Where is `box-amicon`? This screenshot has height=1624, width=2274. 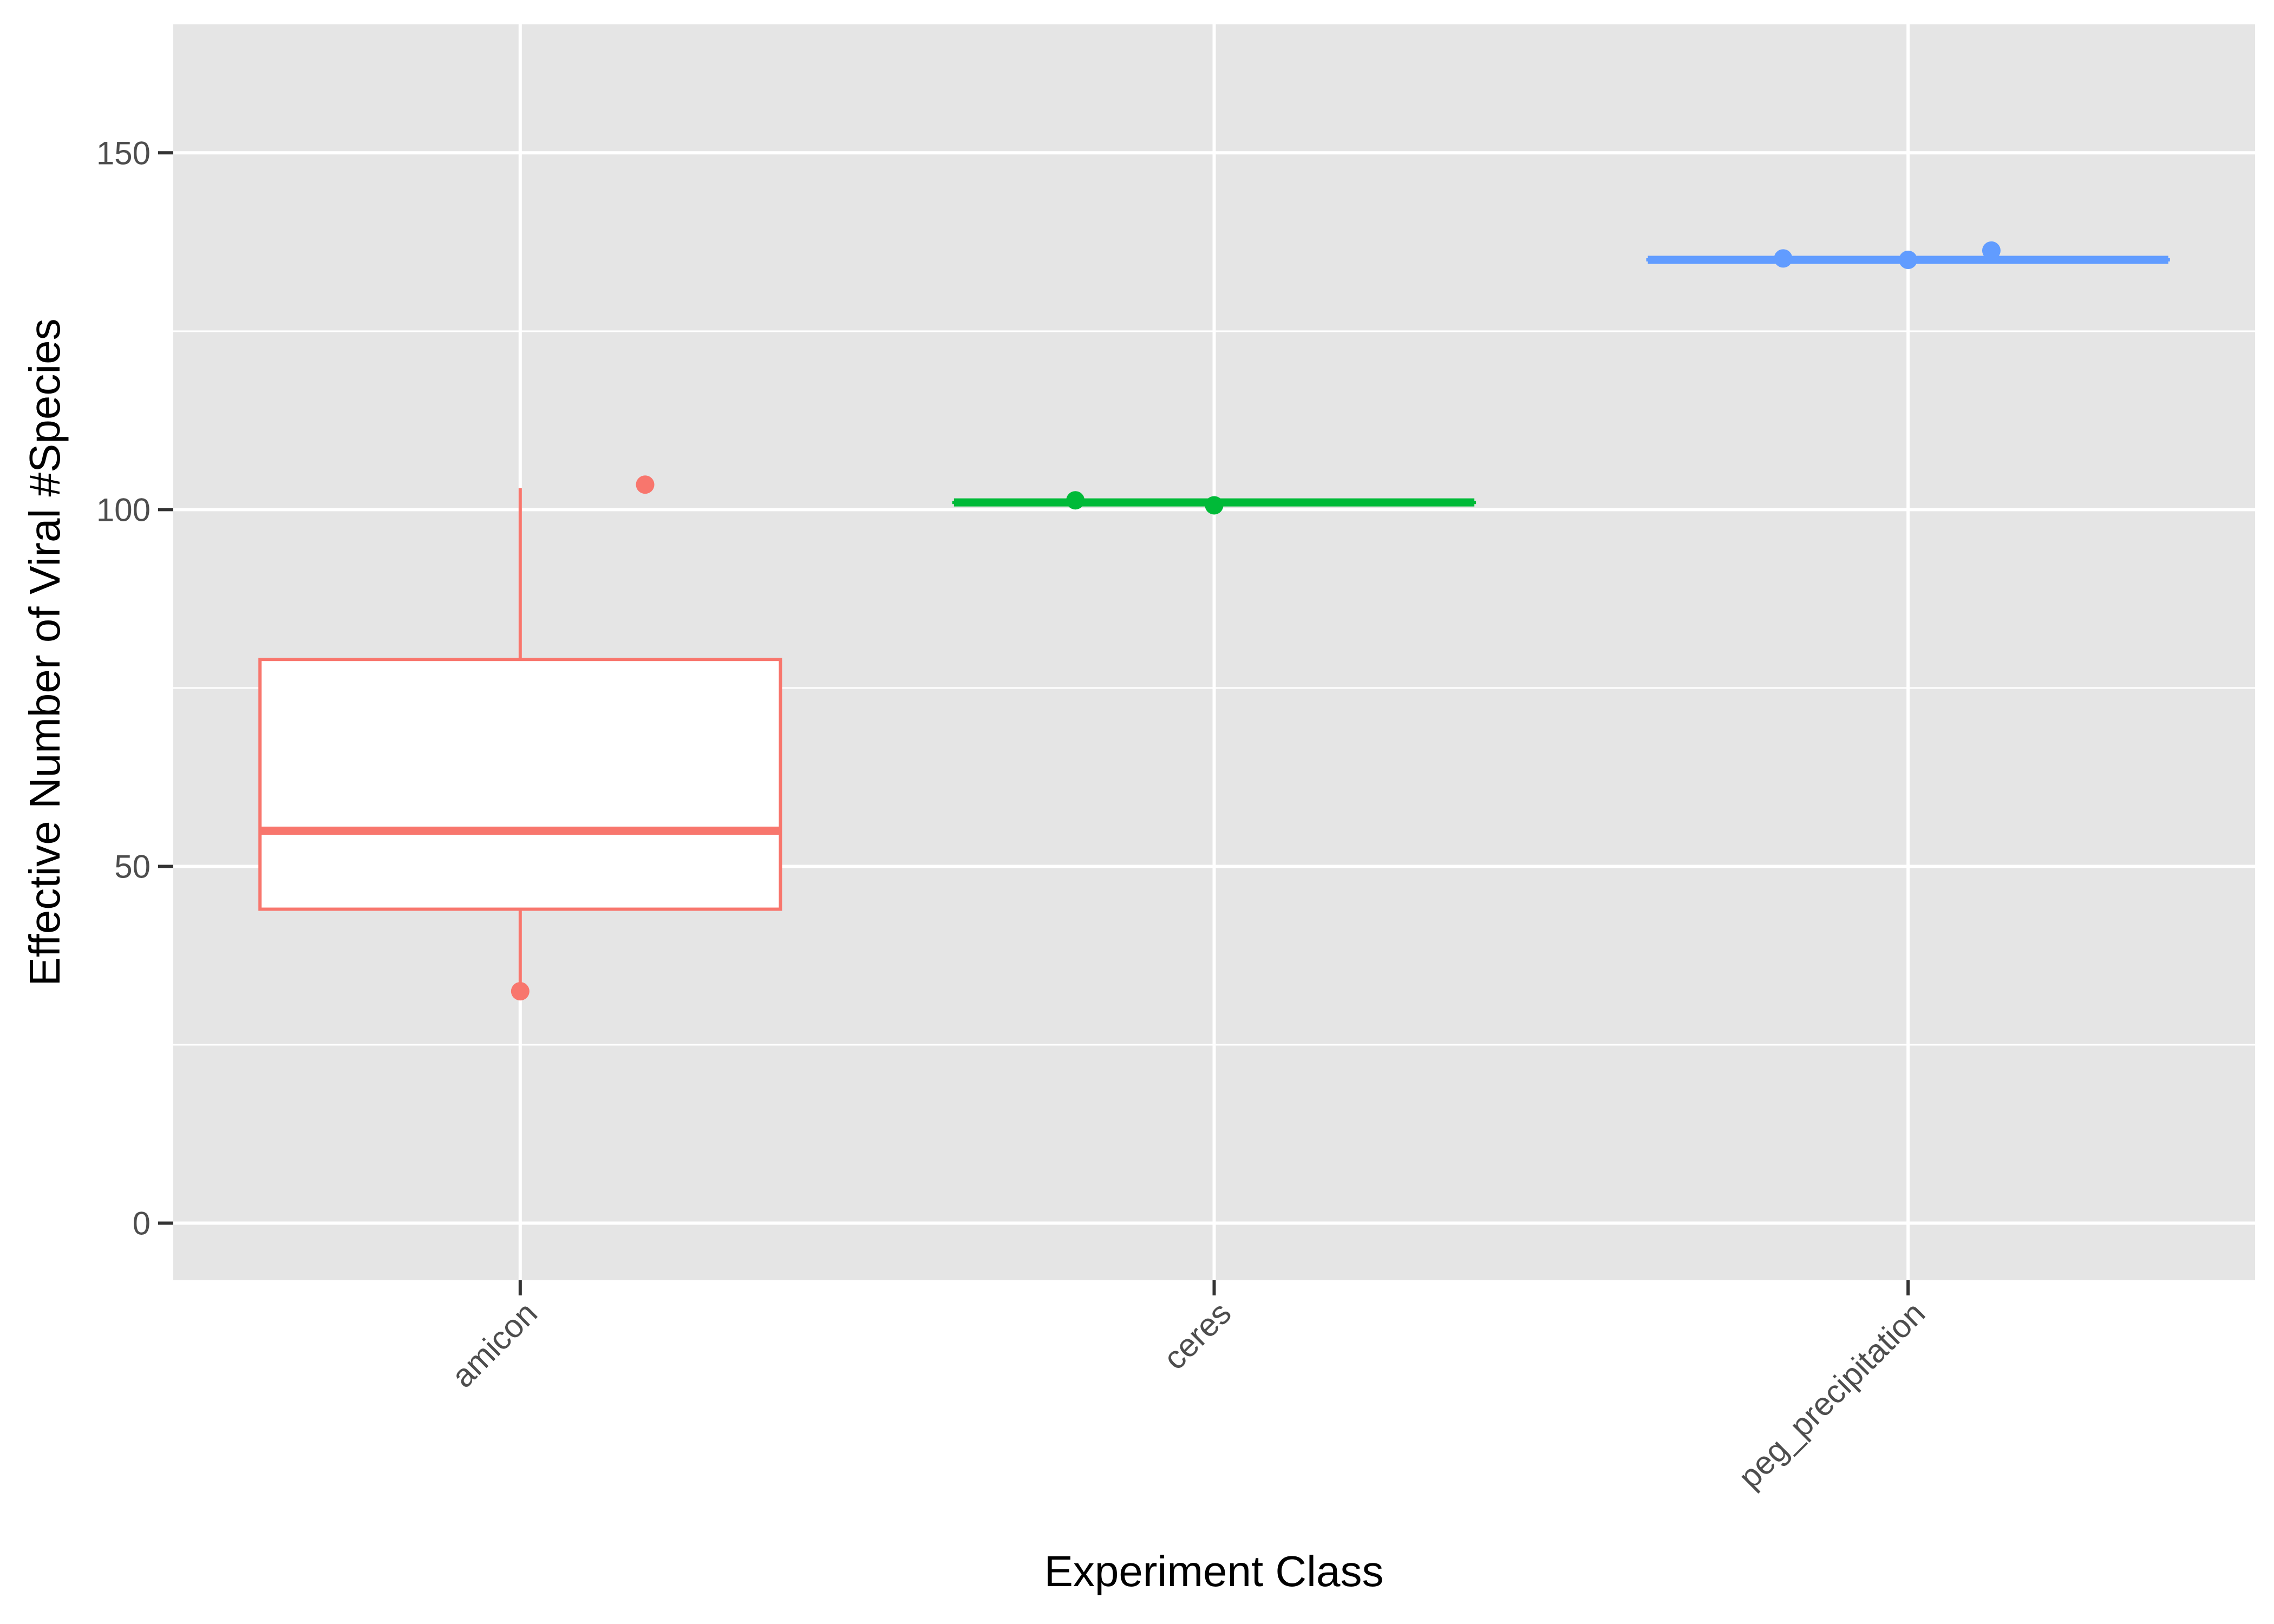
box-amicon is located at coordinates (520, 738).